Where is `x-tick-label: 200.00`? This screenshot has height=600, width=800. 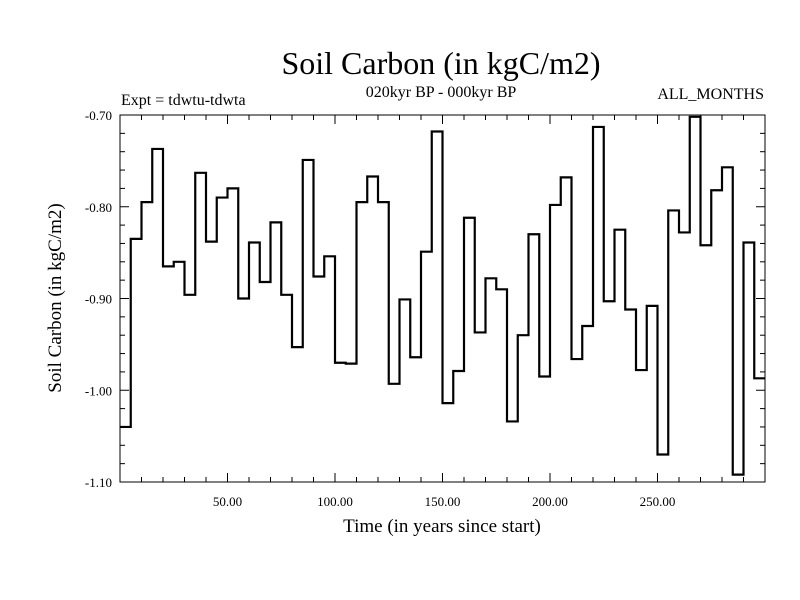 x-tick-label: 200.00 is located at coordinates (550, 501).